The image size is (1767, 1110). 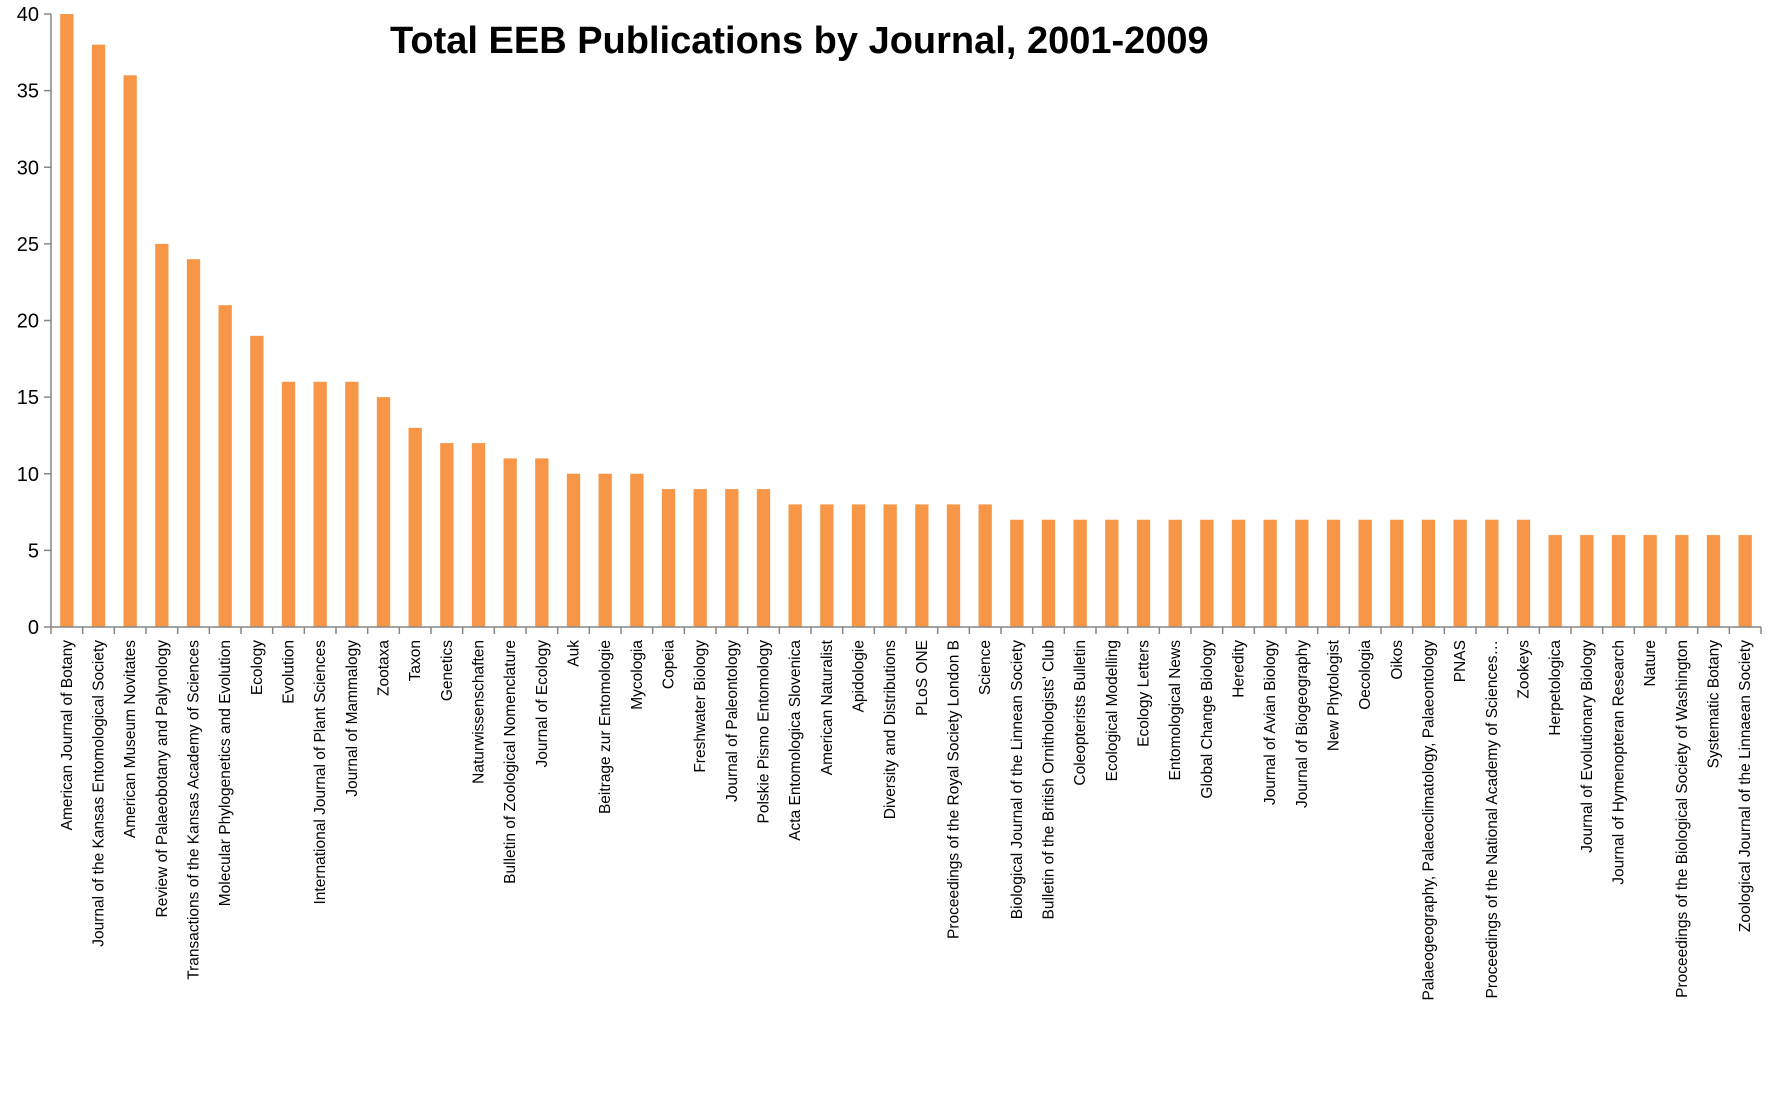 What do you see at coordinates (1207, 719) in the screenshot?
I see `x-tick-label: Global Change Biology` at bounding box center [1207, 719].